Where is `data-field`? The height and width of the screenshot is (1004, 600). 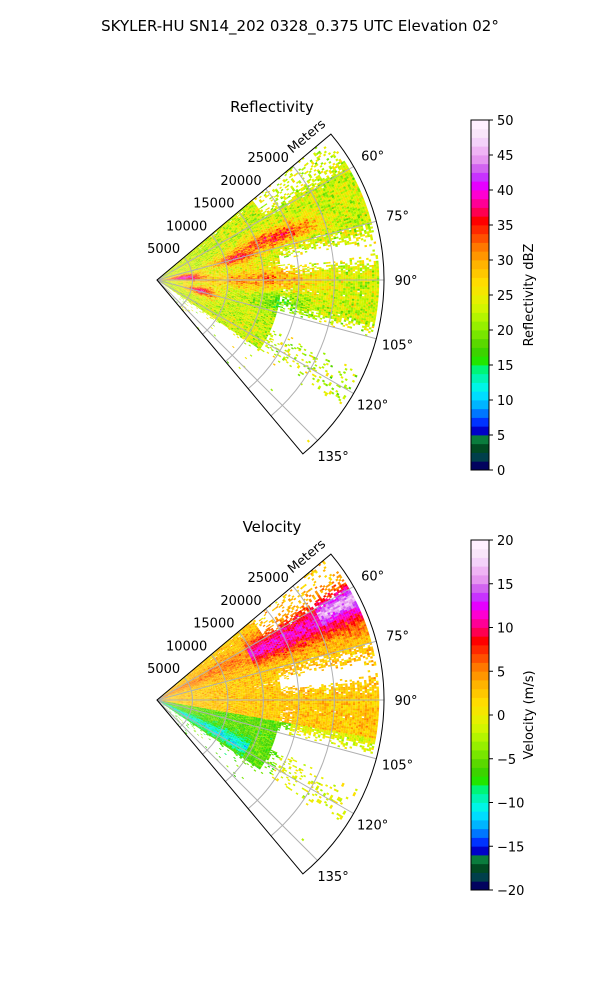
data-field is located at coordinates (268, 294).